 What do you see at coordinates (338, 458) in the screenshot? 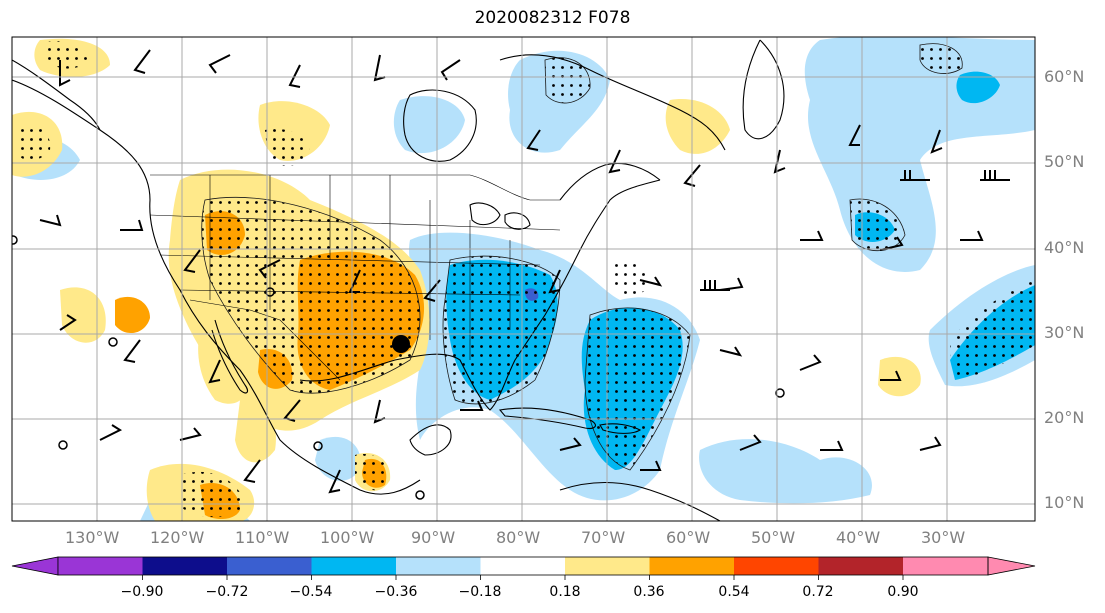
I see `negative-anomaly-area-gulf` at bounding box center [338, 458].